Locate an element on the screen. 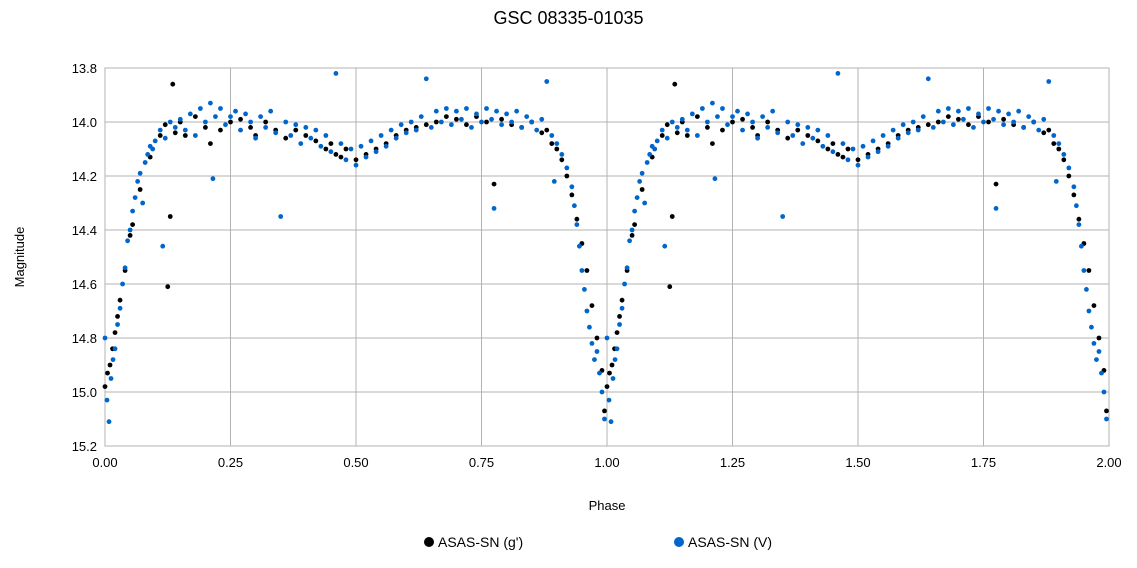  x-tick-label: 1.00 is located at coordinates (606, 462).